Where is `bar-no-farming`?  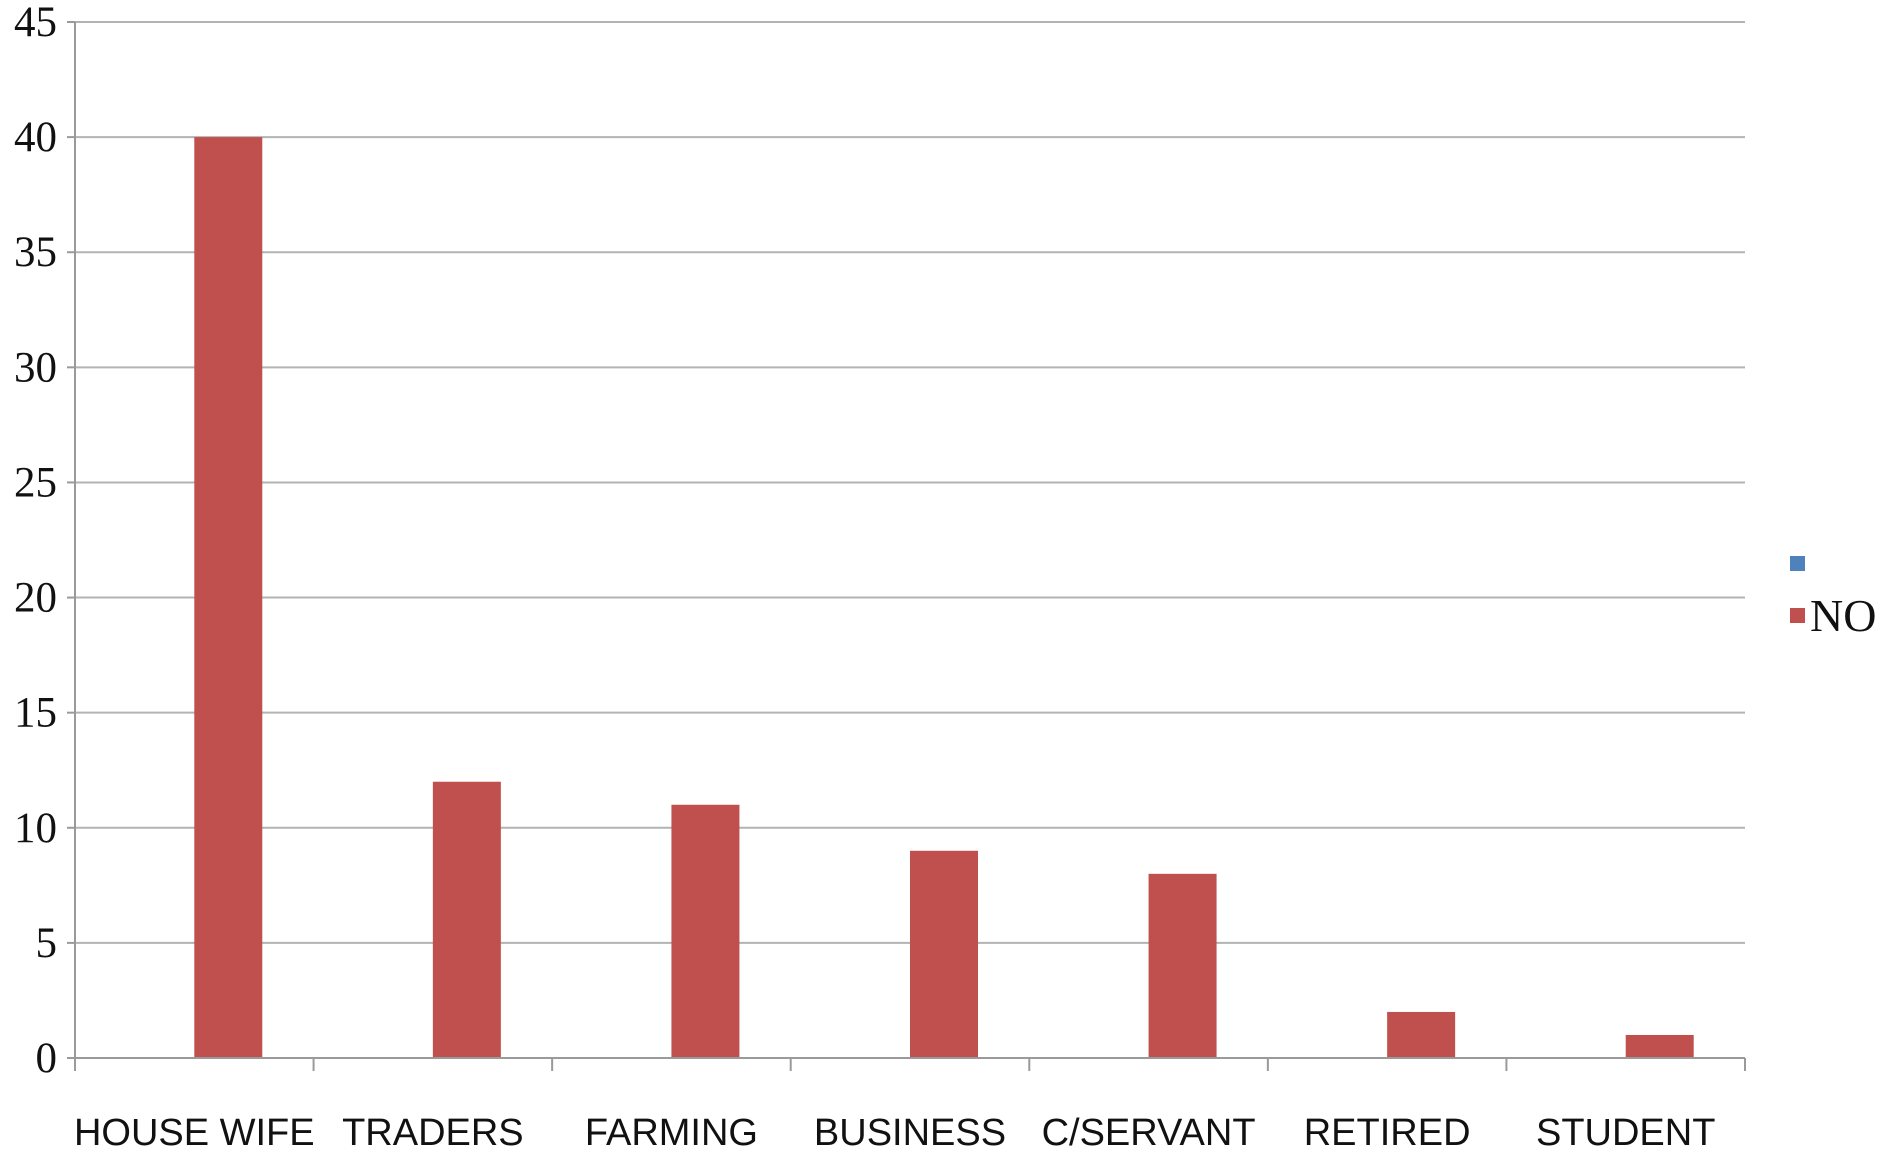
bar-no-farming is located at coordinates (705, 931).